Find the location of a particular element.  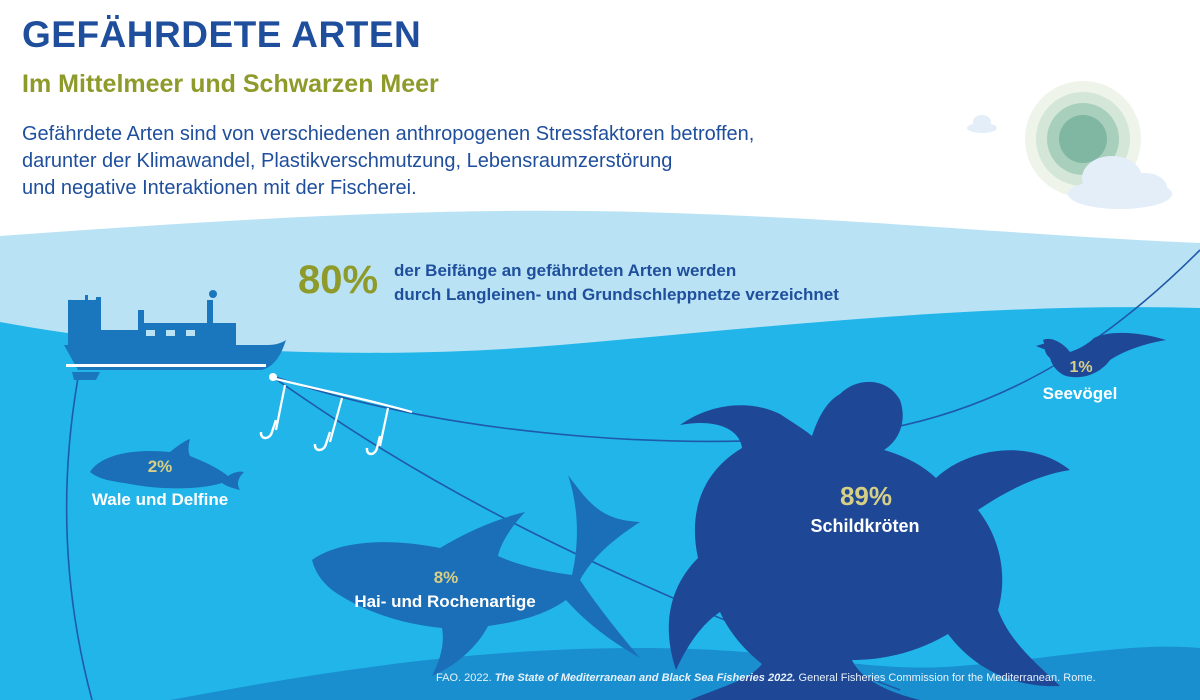

bycatch-line: der Beifänge an gefährdeten Arten werden is located at coordinates (565, 270).